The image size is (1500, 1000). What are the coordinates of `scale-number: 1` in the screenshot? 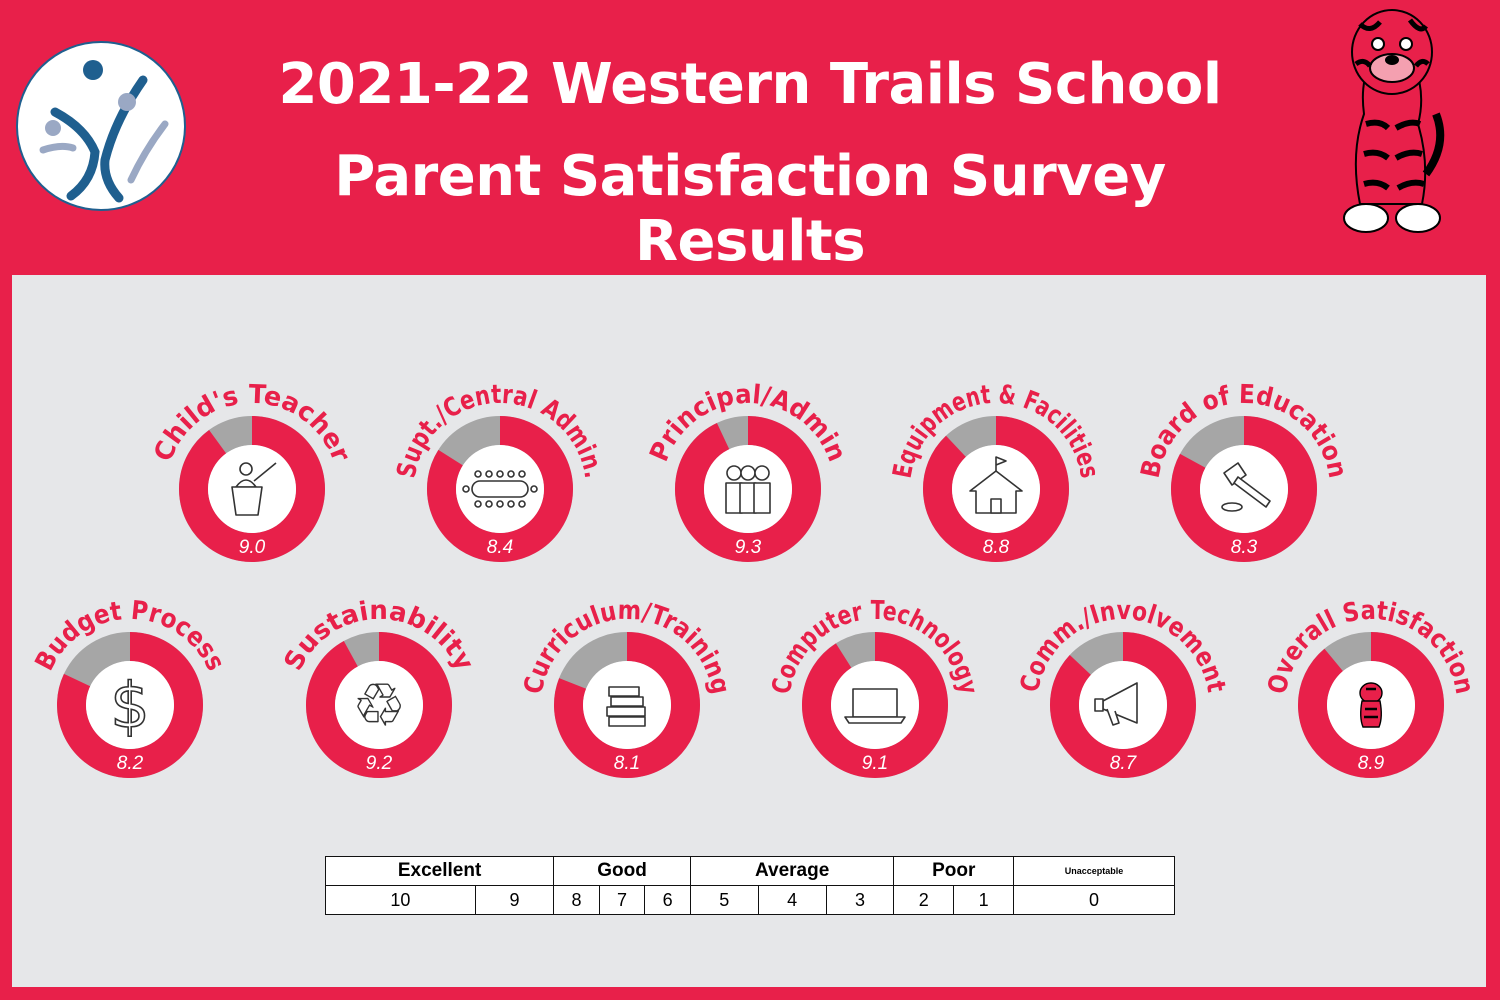 It's located at (984, 900).